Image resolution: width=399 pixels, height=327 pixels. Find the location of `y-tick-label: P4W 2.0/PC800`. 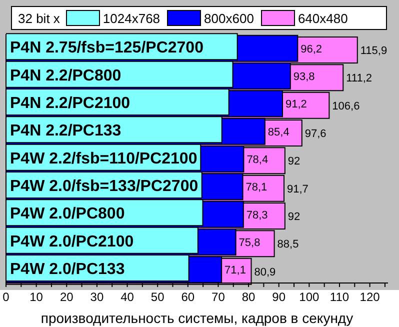

y-tick-label: P4W 2.0/PC800 is located at coordinates (67, 214).